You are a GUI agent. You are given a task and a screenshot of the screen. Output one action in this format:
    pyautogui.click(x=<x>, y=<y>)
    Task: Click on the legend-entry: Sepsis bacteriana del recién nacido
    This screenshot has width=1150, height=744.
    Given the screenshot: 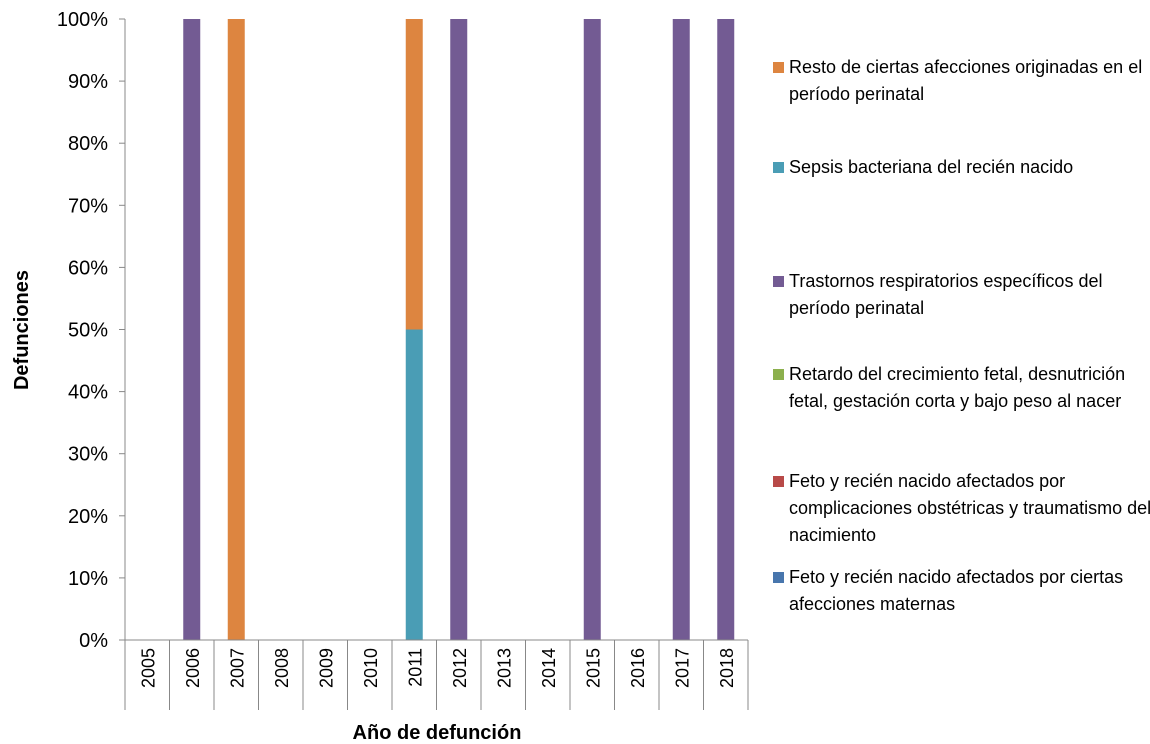 What is the action you would take?
    pyautogui.click(x=961, y=167)
    